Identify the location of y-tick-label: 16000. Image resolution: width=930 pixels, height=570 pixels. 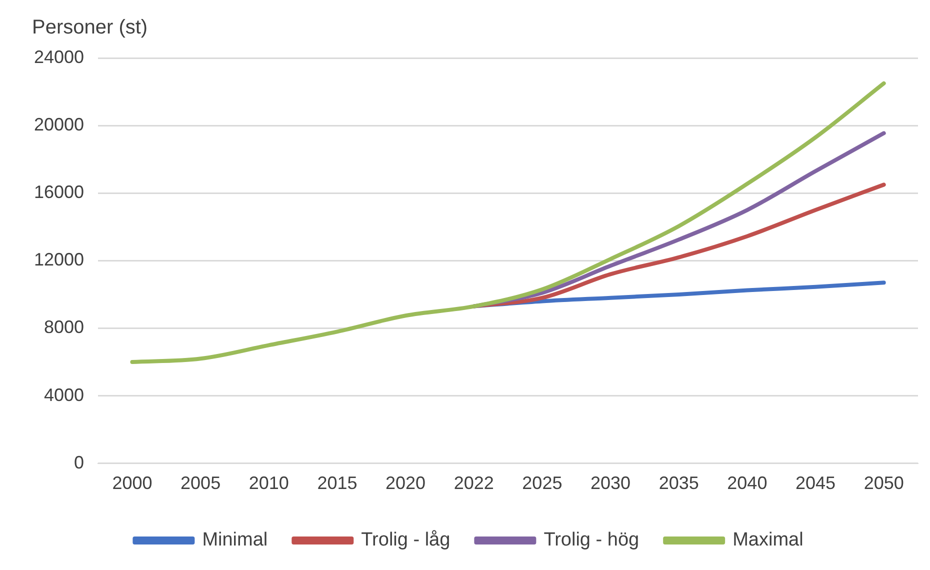
(59, 192).